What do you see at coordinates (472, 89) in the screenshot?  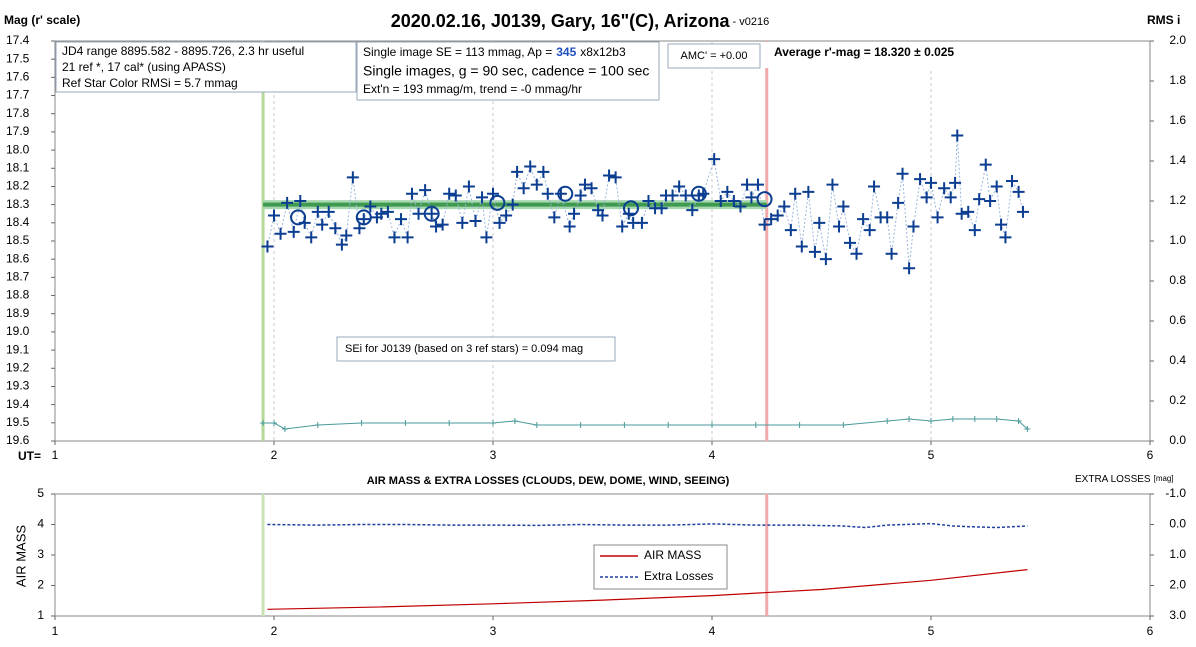 I see `annotation: Ext'n = 193 mmag/m, trend = -0 mmag/hr` at bounding box center [472, 89].